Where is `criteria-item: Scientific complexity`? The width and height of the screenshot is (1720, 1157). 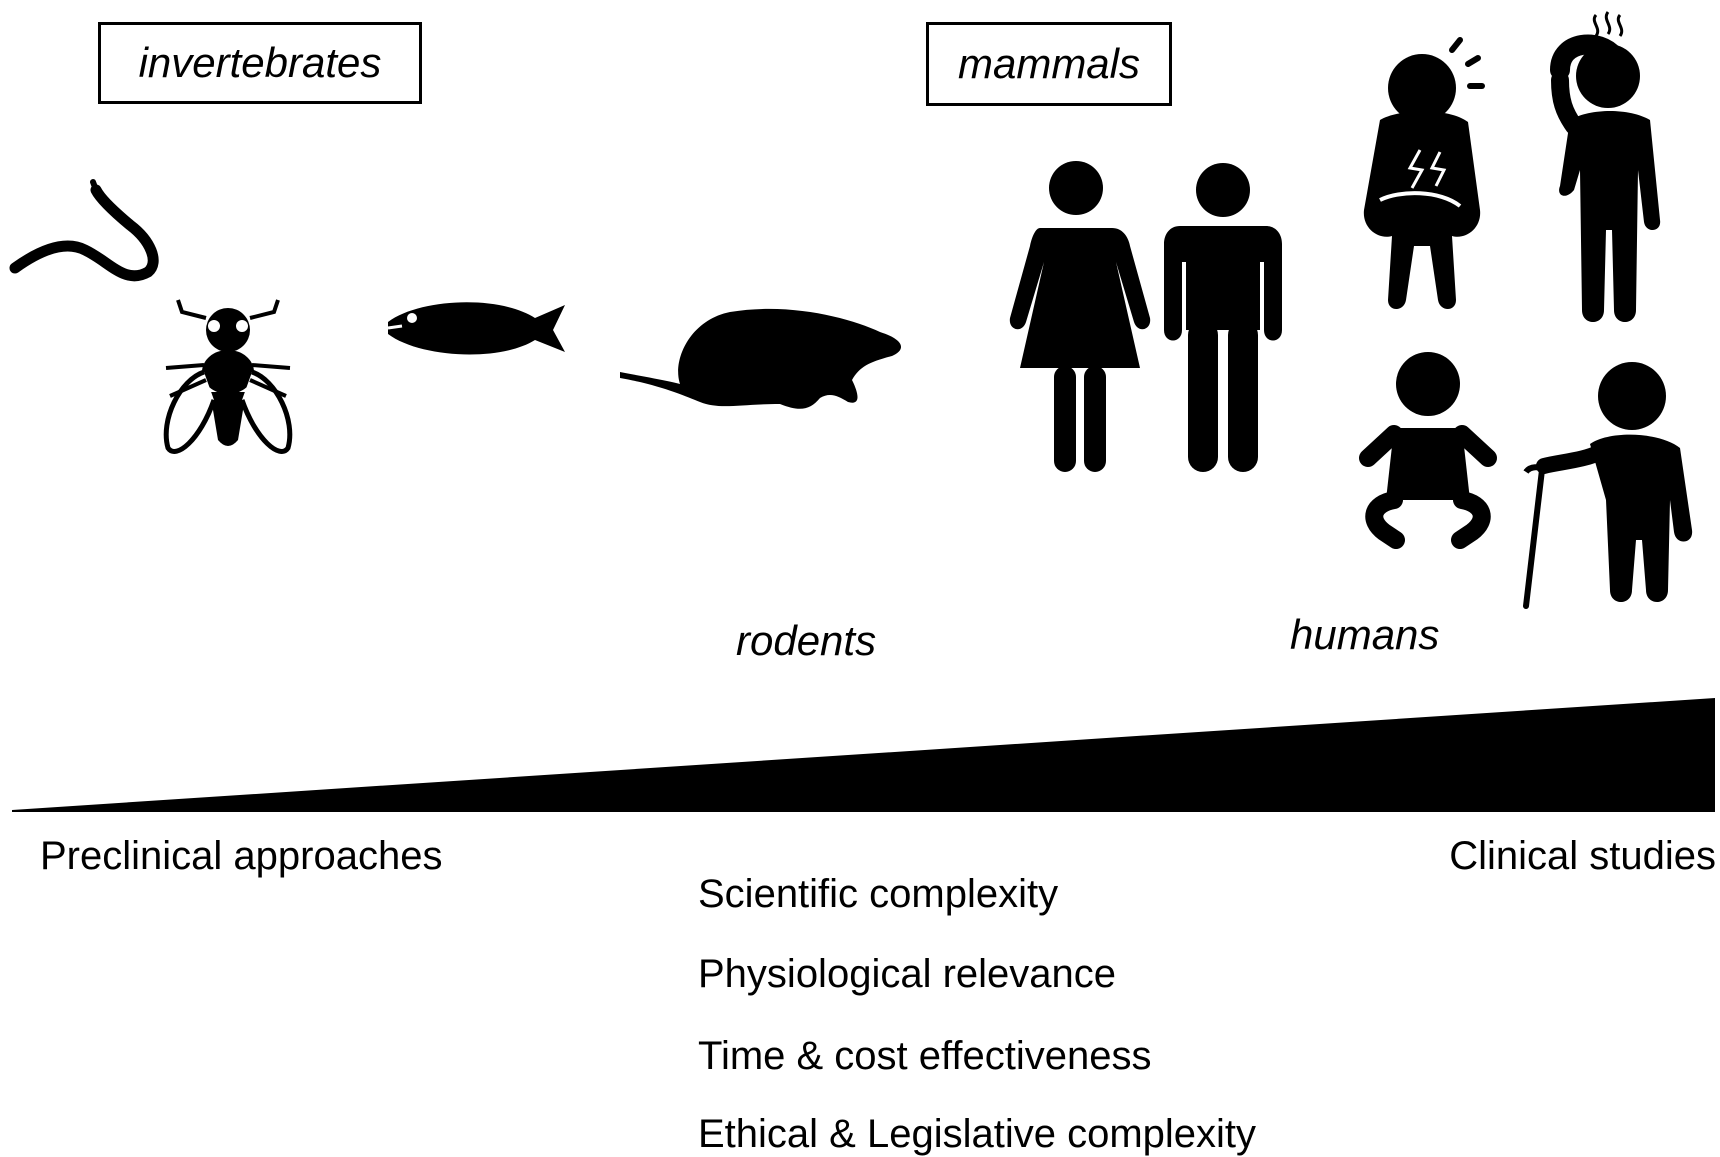 criteria-item: Scientific complexity is located at coordinates (878, 894).